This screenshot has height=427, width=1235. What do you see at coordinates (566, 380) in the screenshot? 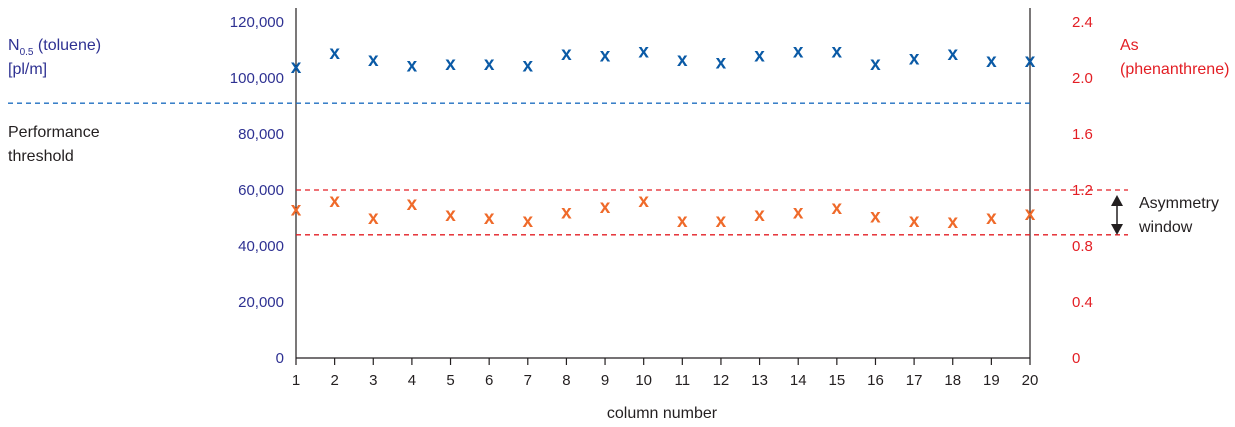
I see `x-tick-label: 8` at bounding box center [566, 380].